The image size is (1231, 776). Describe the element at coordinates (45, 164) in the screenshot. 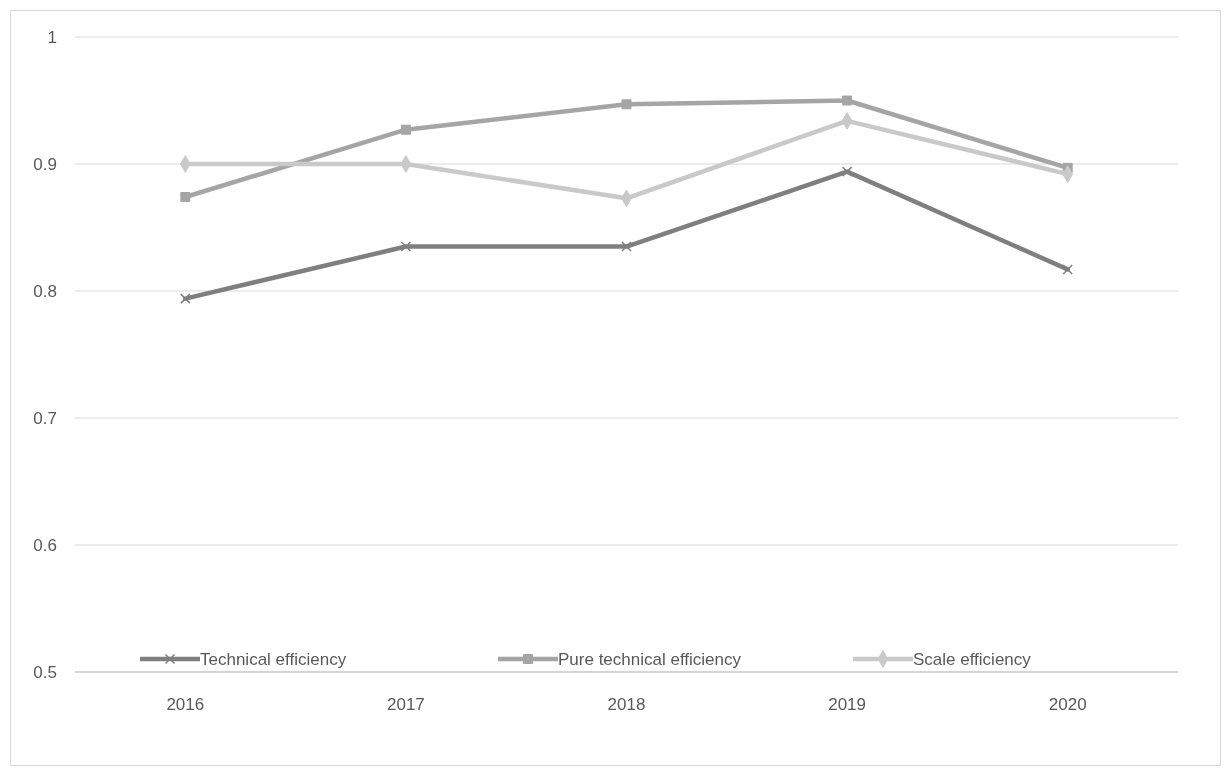

I see `y-tick-label: 0.9` at that location.